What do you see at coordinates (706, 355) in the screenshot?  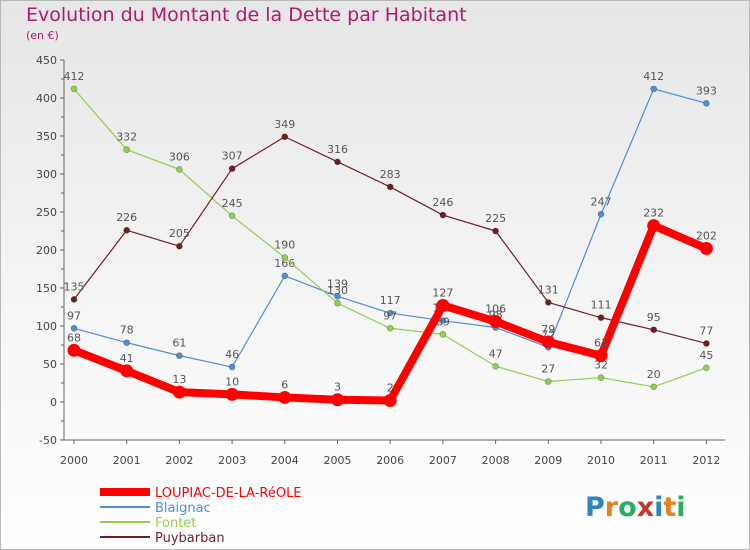 I see `data-label: 45` at bounding box center [706, 355].